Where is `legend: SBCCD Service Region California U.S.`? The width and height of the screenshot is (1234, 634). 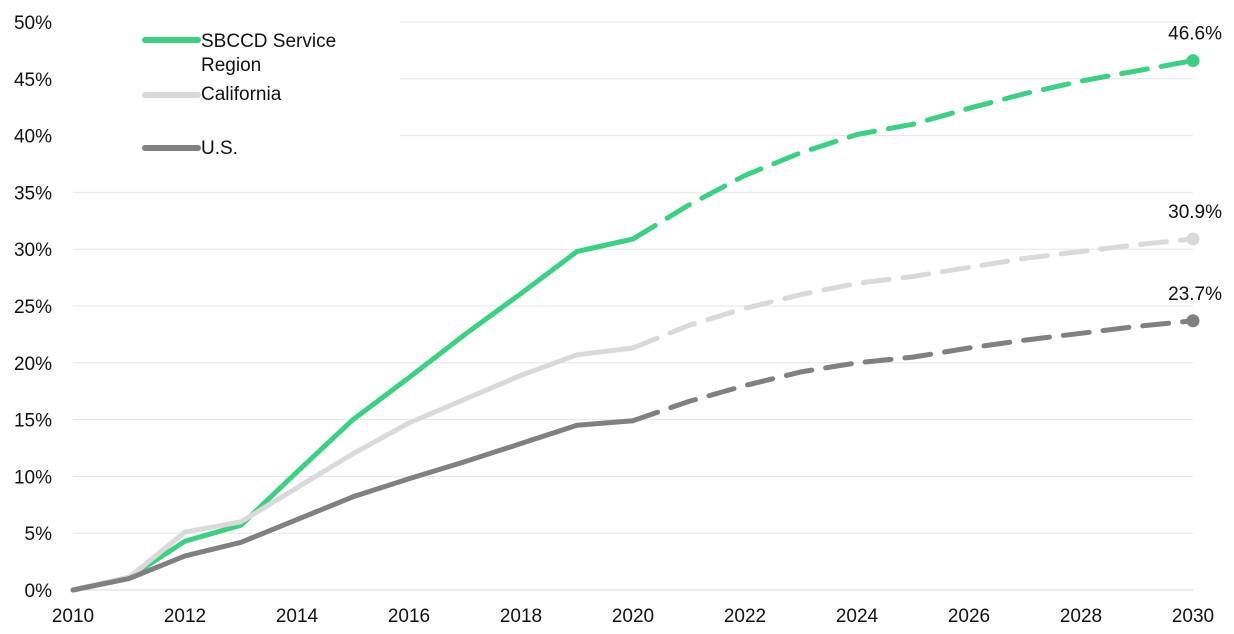 legend: SBCCD Service Region California U.S. is located at coordinates (239, 95).